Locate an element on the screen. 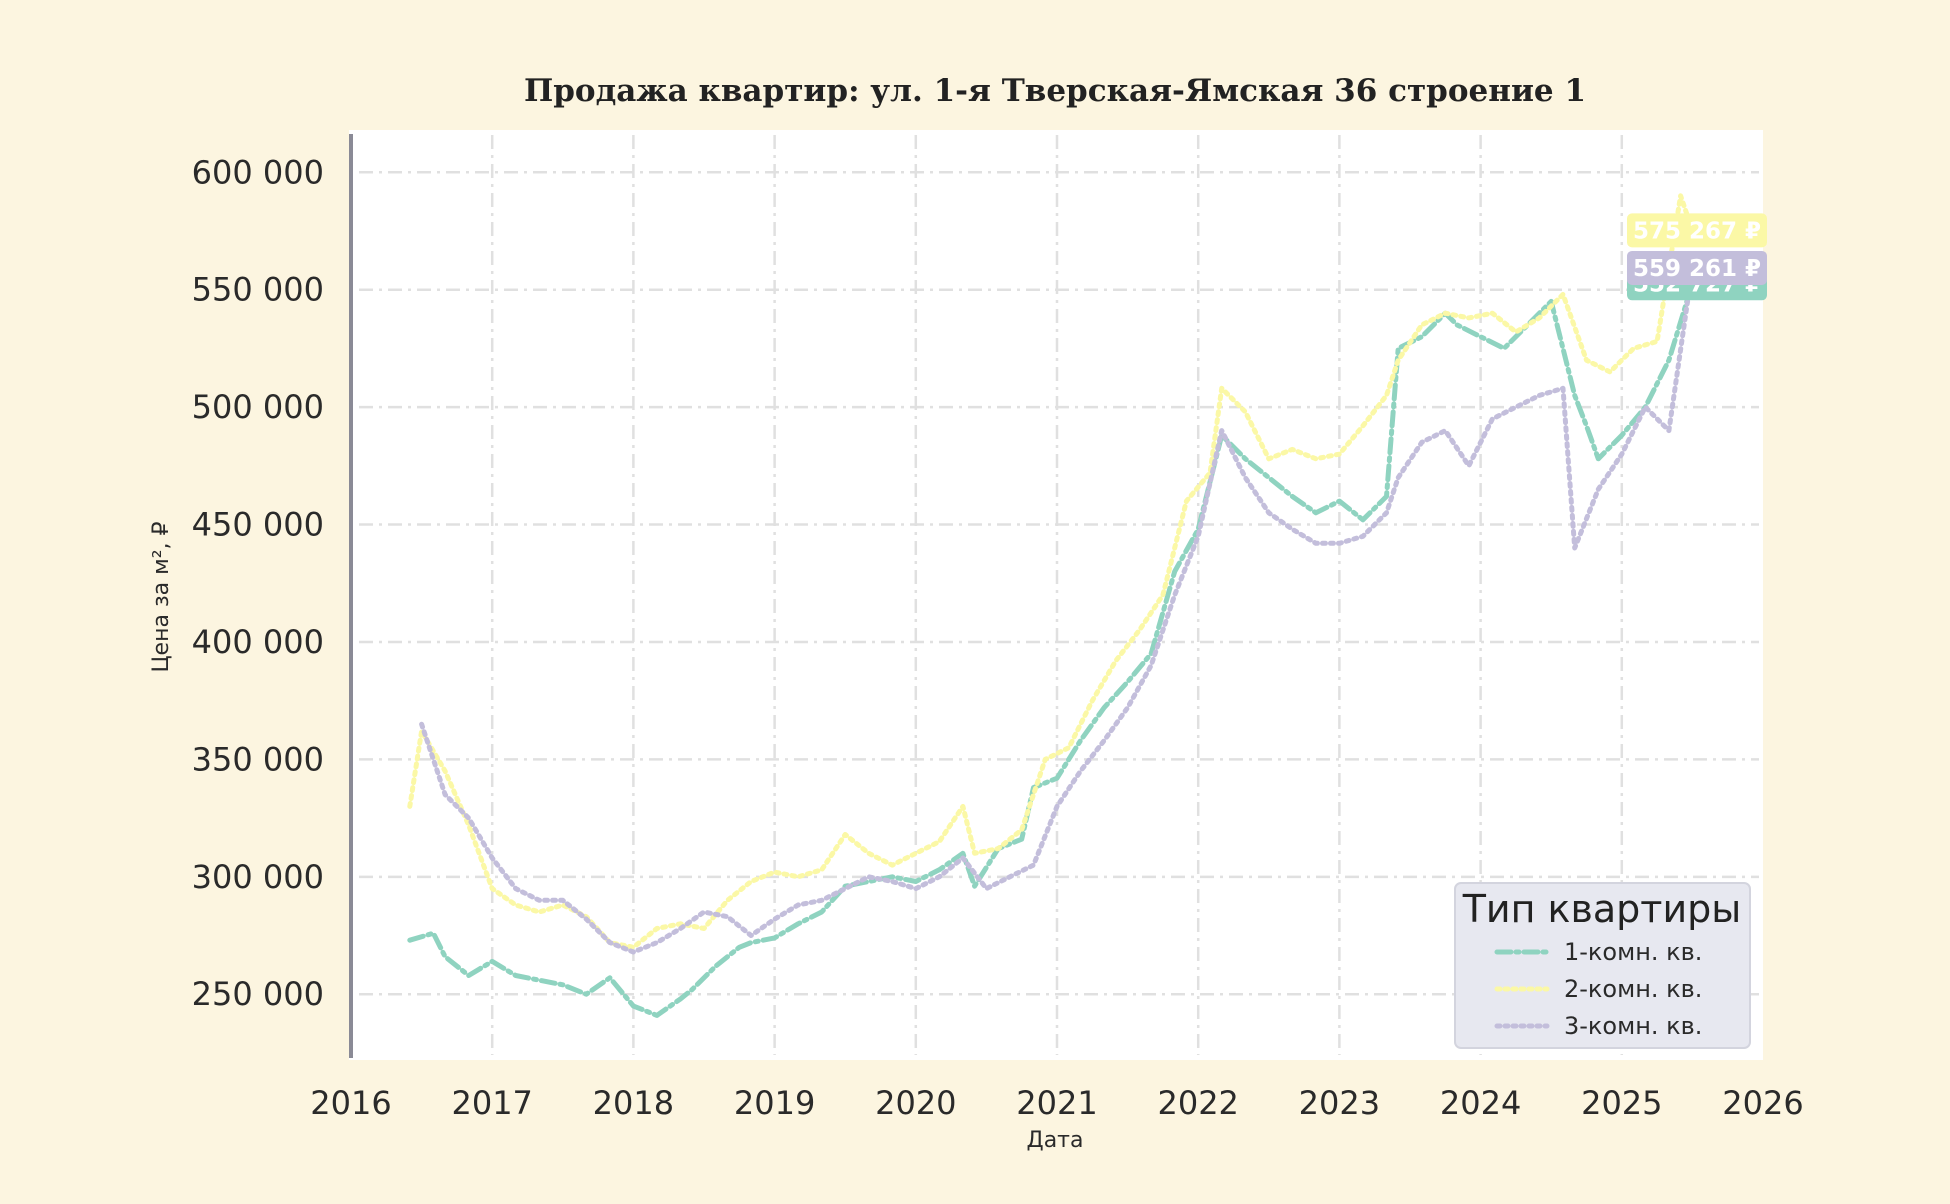 The width and height of the screenshot is (1950, 1204). end-label-2: 575 267 ₽ is located at coordinates (1697, 230).